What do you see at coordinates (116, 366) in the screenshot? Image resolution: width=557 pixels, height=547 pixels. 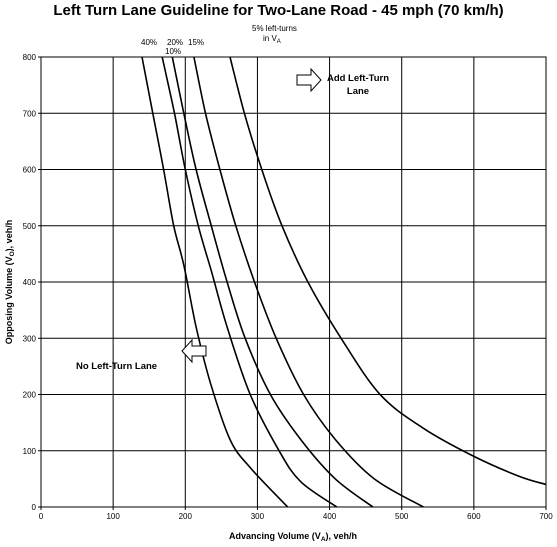 I see `no-lane-label: No Left-Turn Lane` at bounding box center [116, 366].